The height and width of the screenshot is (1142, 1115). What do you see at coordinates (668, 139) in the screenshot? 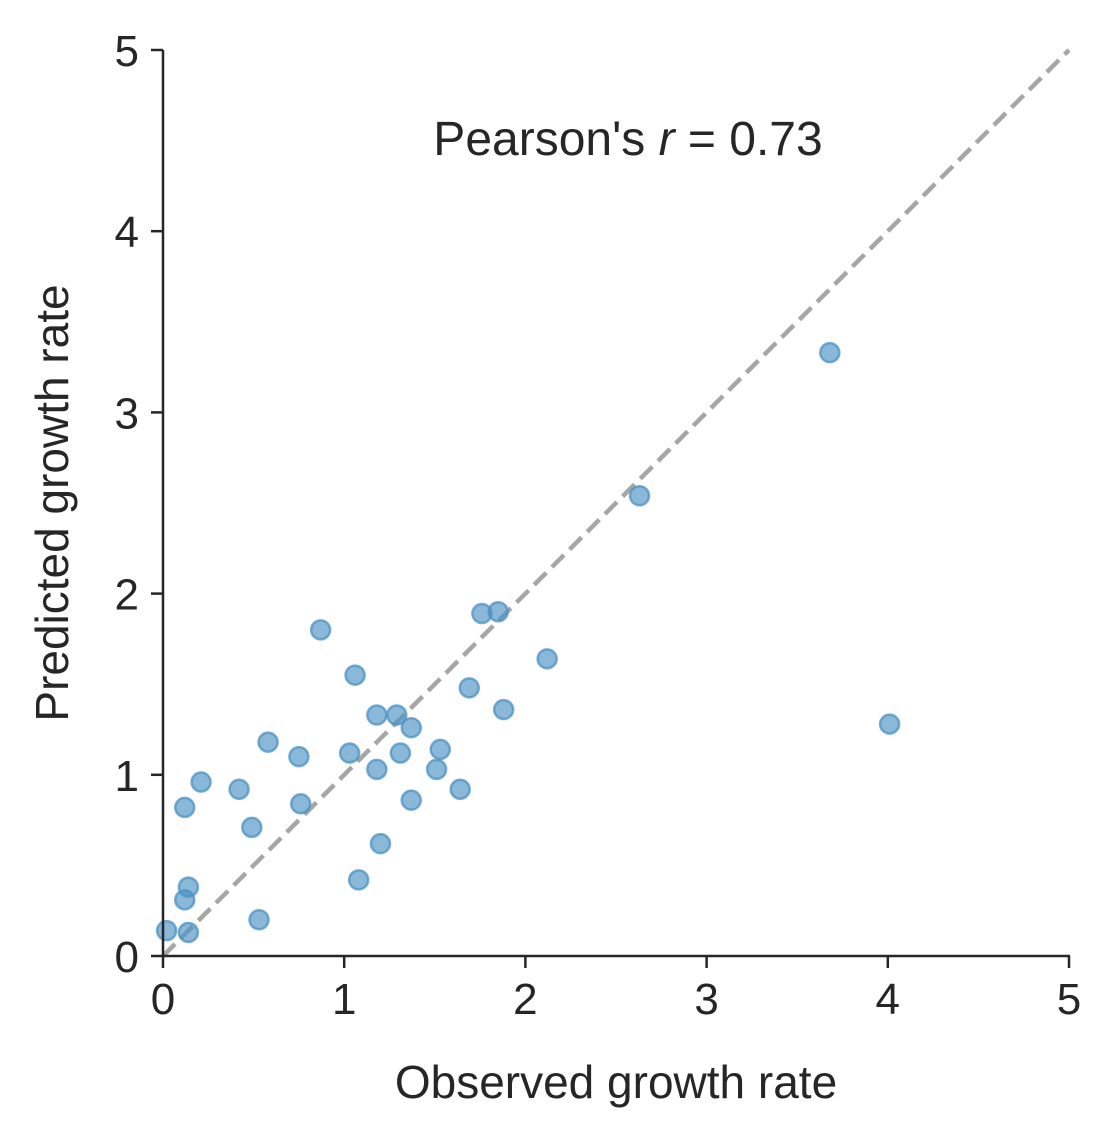
I see `annotation-variable: r` at bounding box center [668, 139].